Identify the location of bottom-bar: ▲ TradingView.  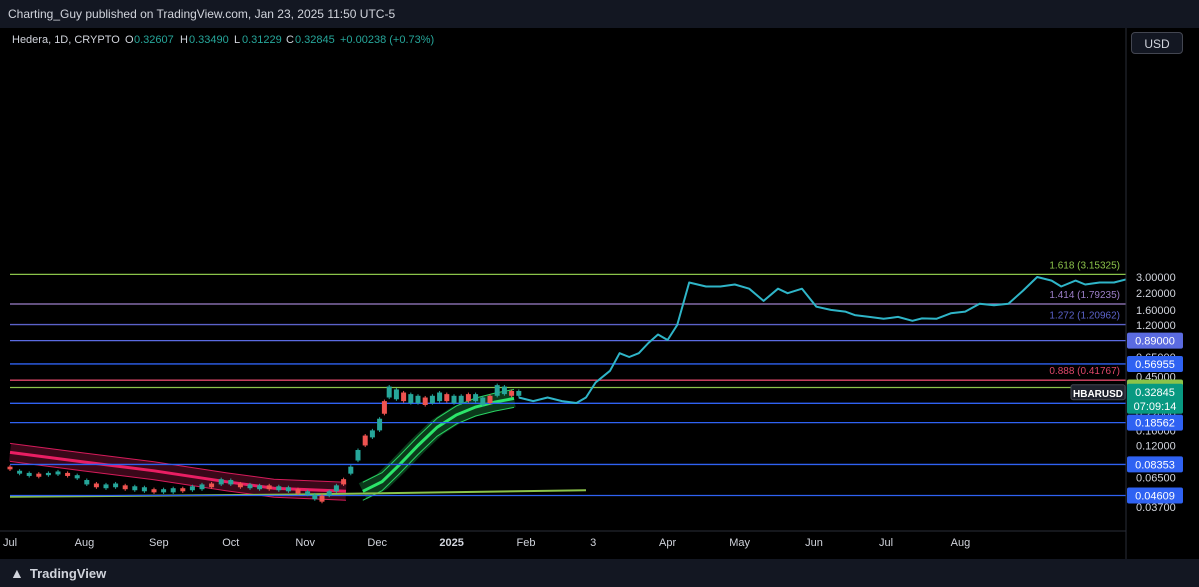
(599, 573).